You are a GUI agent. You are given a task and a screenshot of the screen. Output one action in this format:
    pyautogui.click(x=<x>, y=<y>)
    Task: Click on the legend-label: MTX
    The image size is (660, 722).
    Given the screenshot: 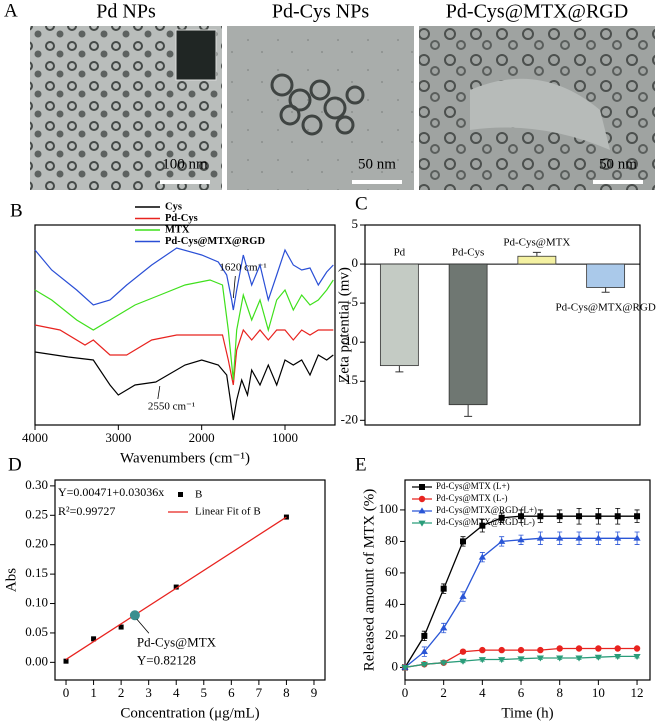 What is the action you would take?
    pyautogui.click(x=177, y=229)
    